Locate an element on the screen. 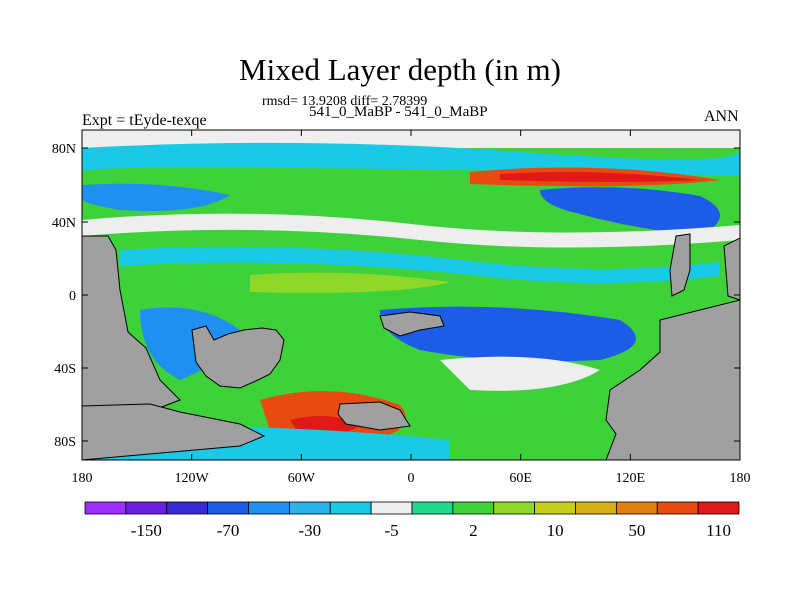 This screenshot has height=600, width=800. colorbar: -150 -70 -30 -5 2 10 50 110 is located at coordinates (412, 520).